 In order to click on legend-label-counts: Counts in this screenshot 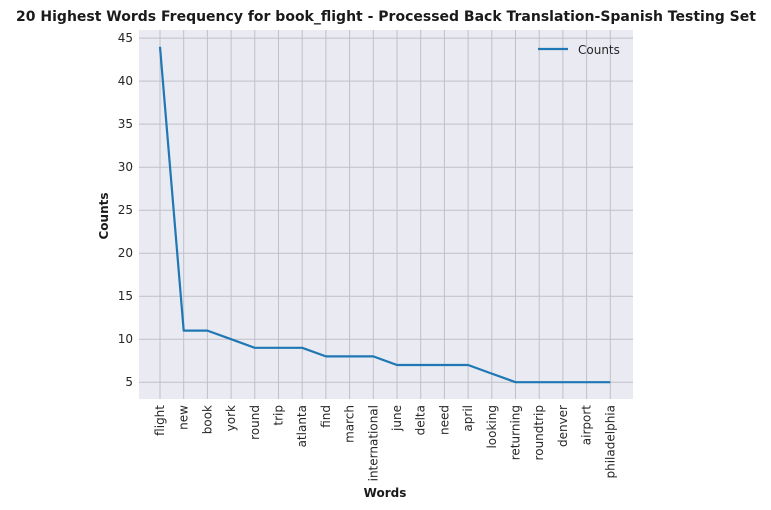, I will do `click(599, 50)`.